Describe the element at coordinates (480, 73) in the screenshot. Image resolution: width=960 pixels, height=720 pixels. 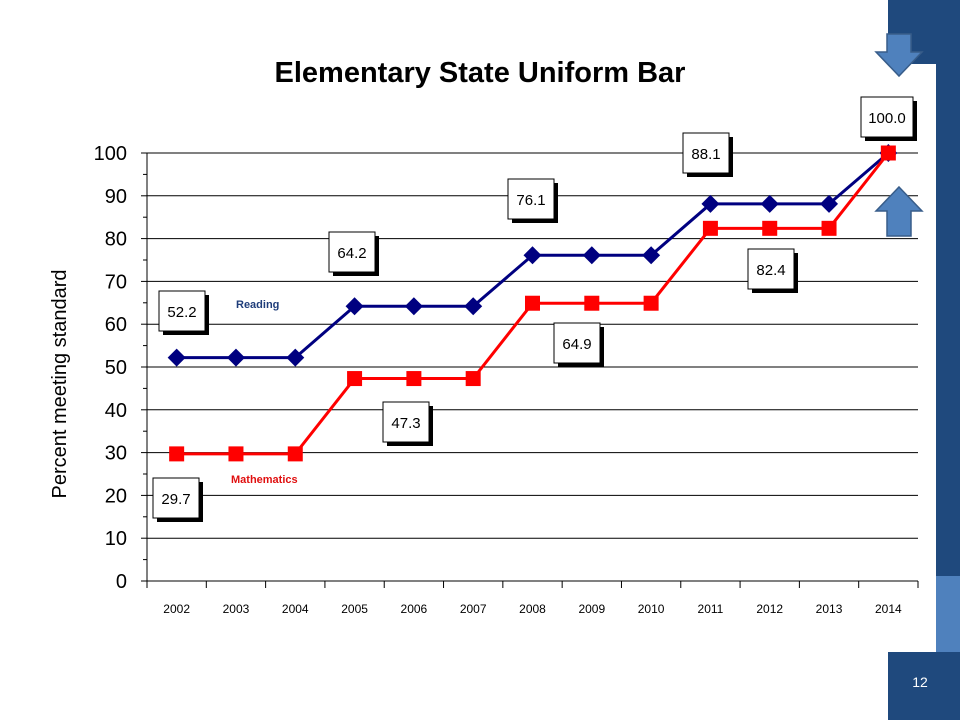
I see `chart-title: Elementary State Uniform Bar` at that location.